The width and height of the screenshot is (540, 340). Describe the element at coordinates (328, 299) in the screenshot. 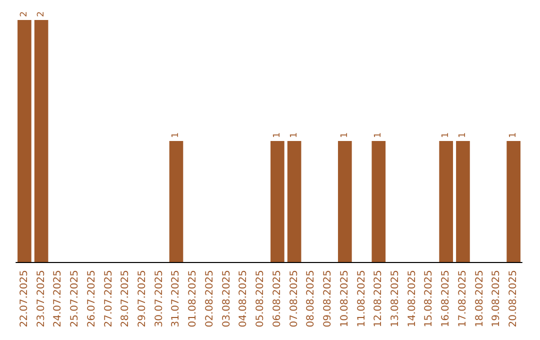

I see `x-tick-label: 09.08.2025` at that location.